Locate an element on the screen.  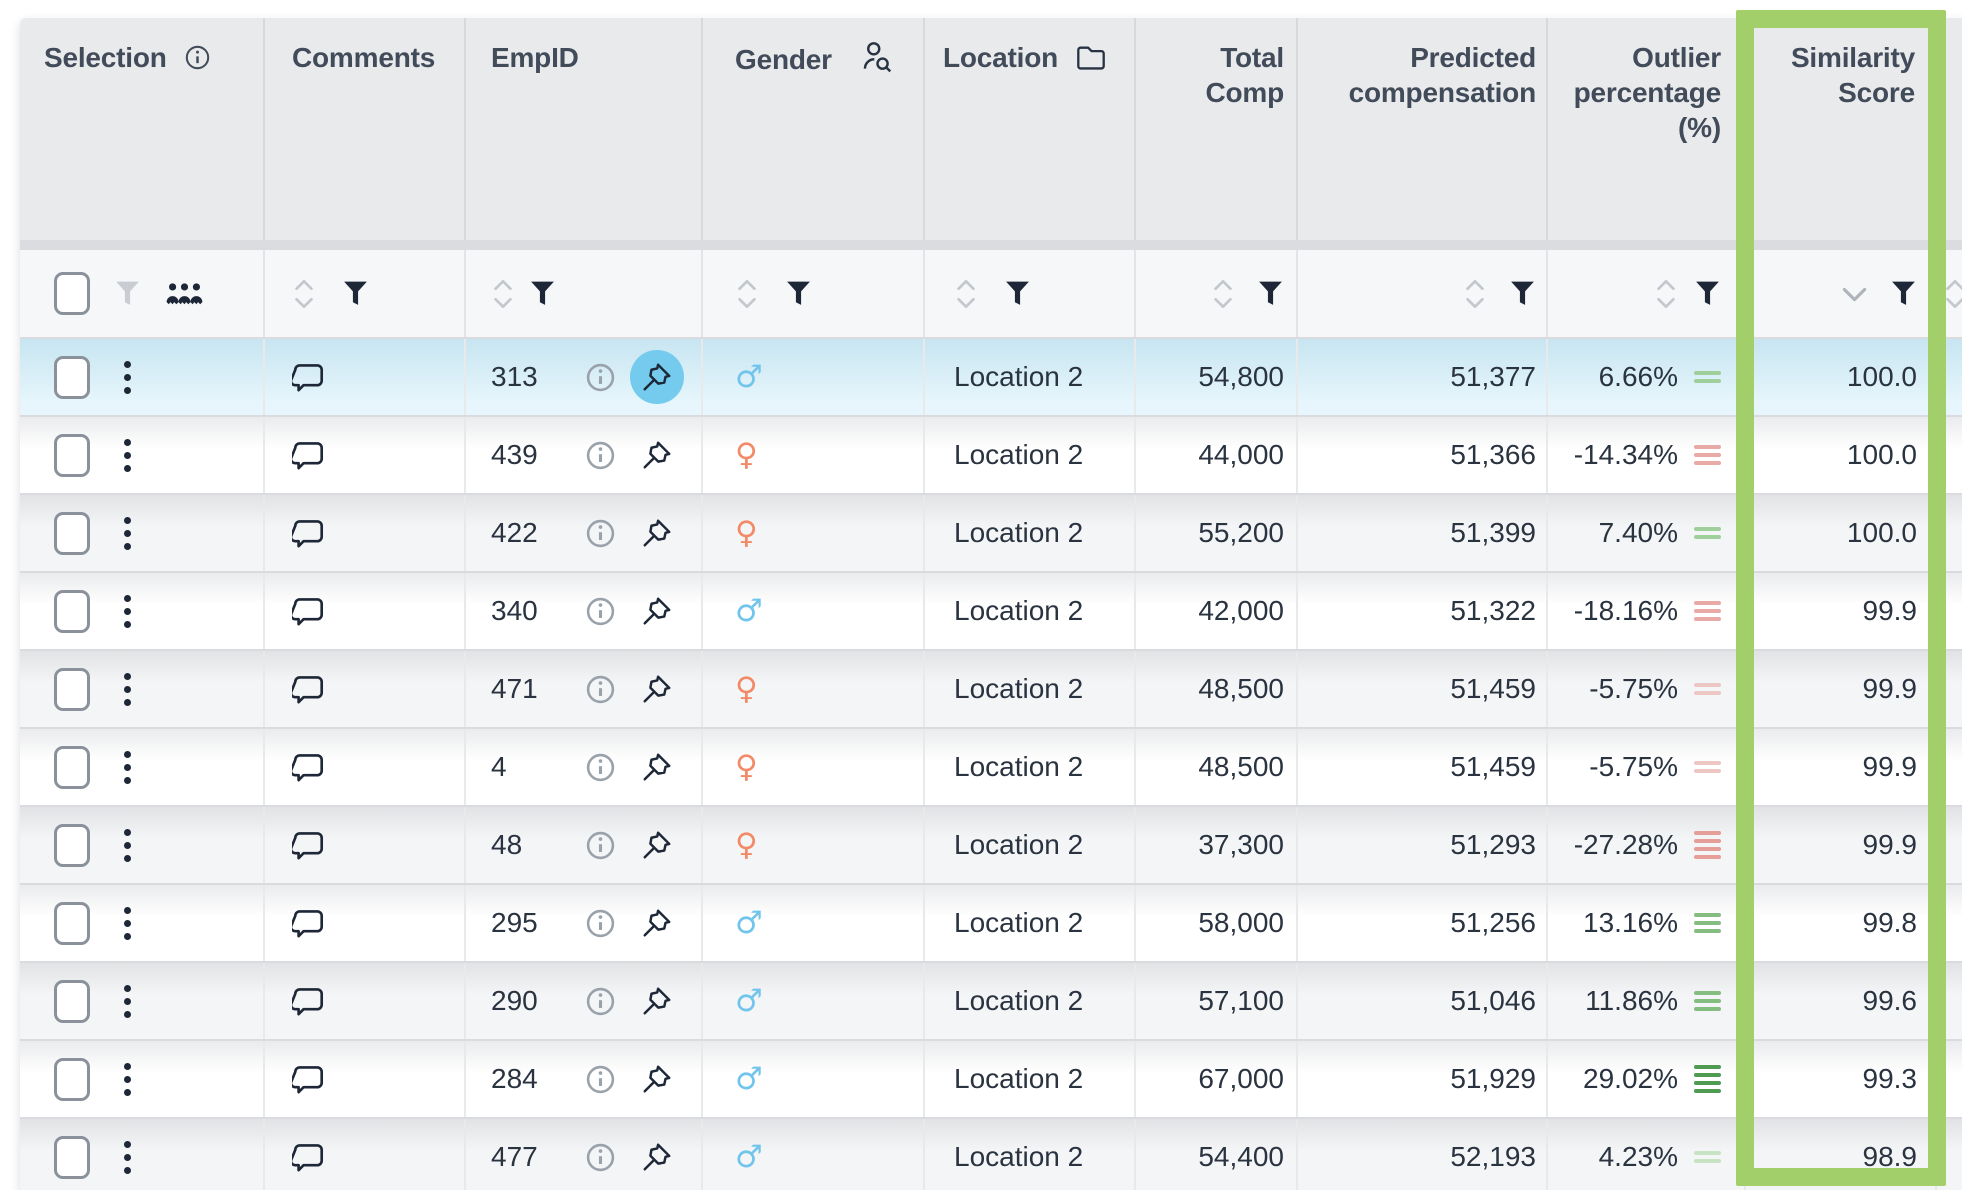
cell-empid: 439 is located at coordinates (584, 455).